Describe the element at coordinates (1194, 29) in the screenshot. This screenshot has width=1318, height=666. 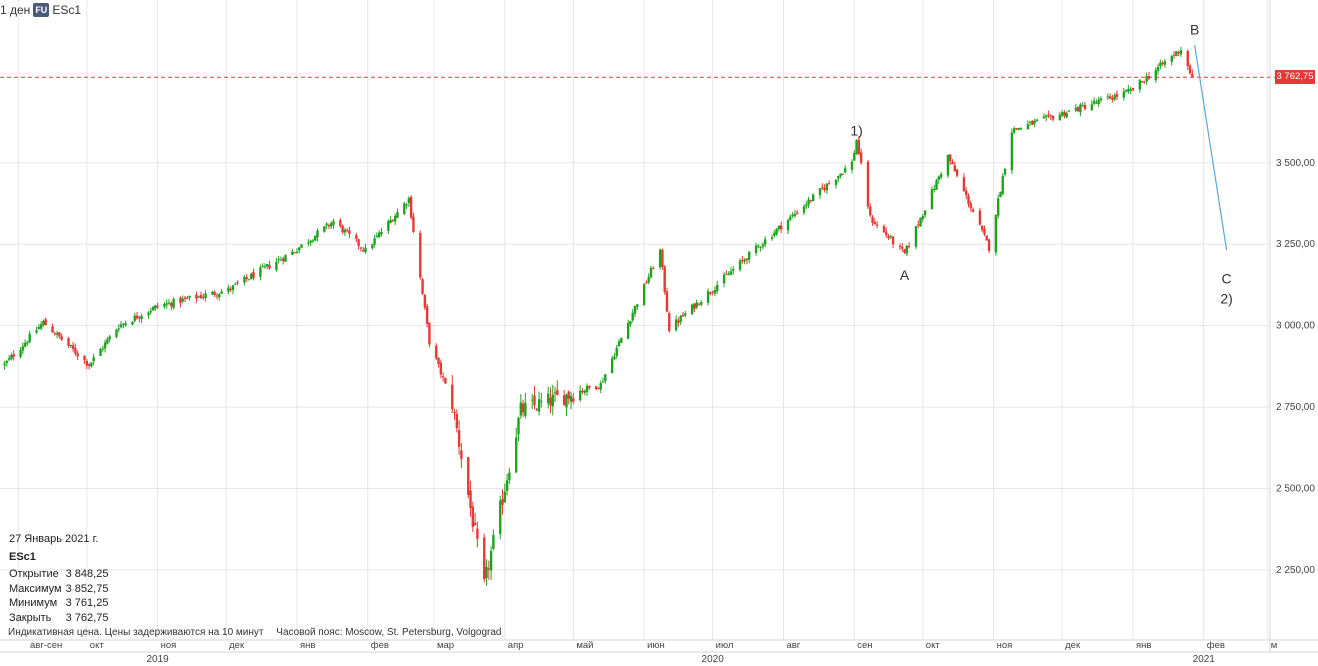
I see `wave-label: B` at that location.